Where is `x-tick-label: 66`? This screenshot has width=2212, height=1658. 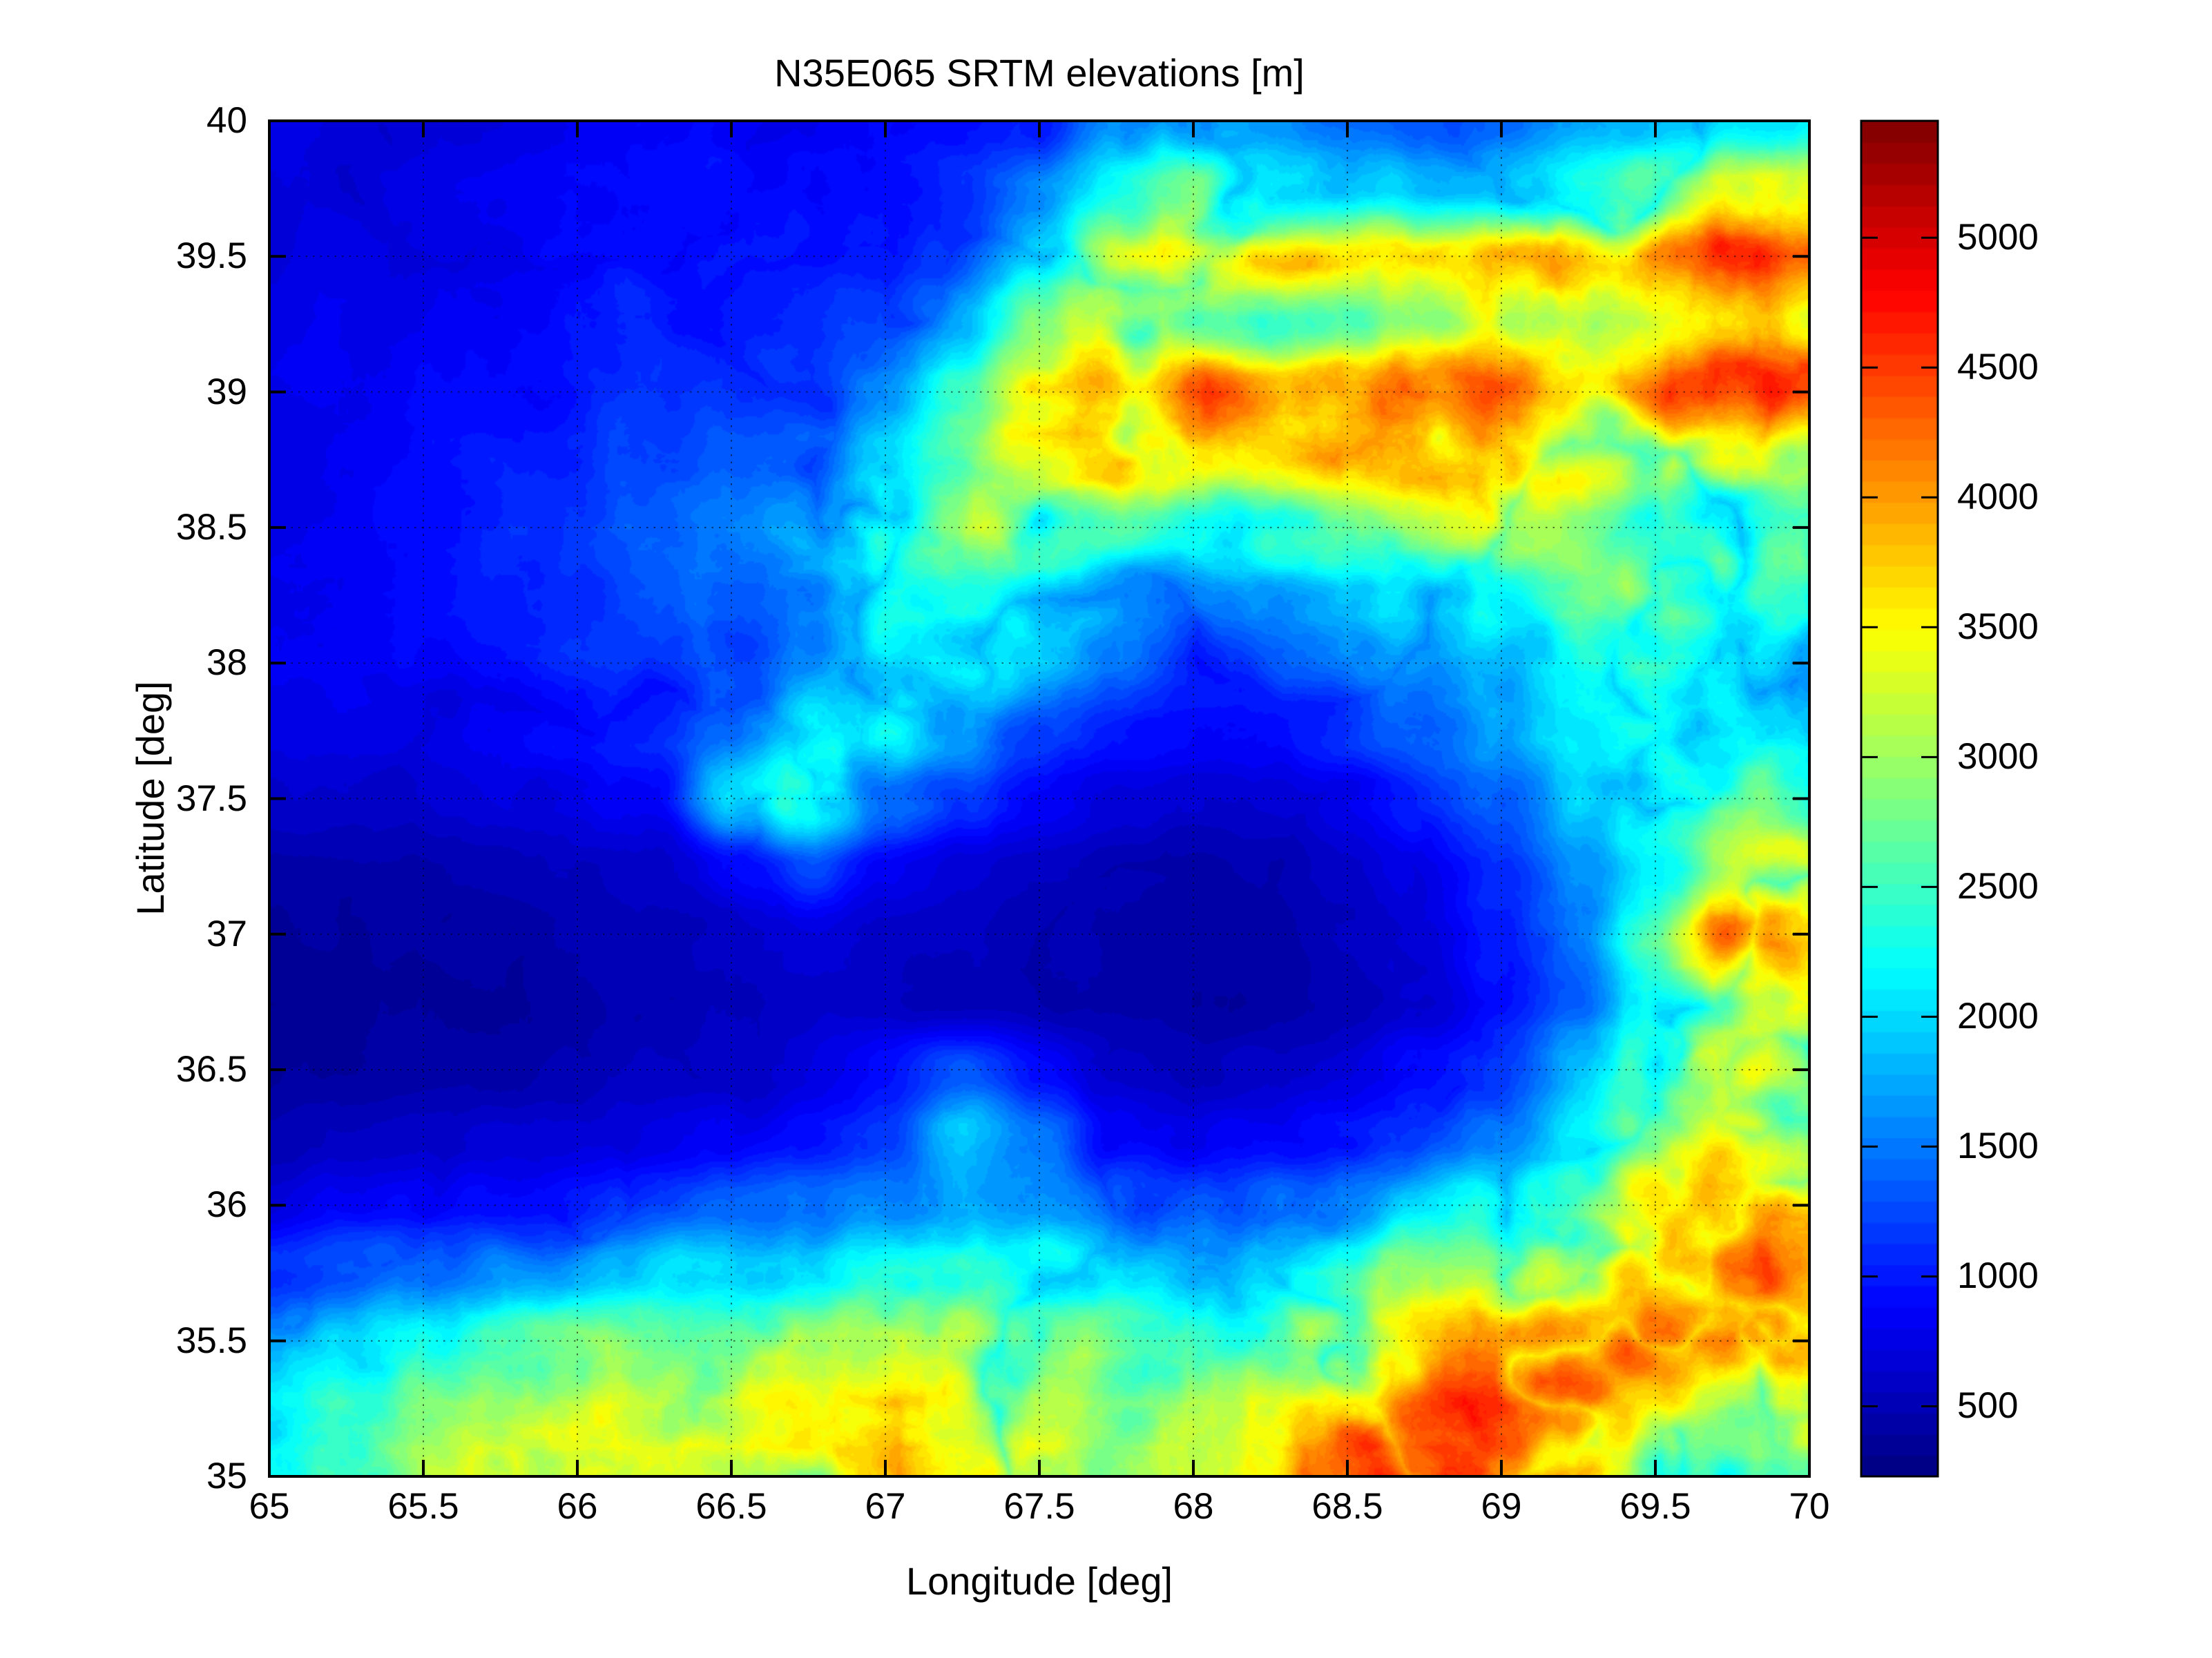 x-tick-label: 66 is located at coordinates (578, 1506).